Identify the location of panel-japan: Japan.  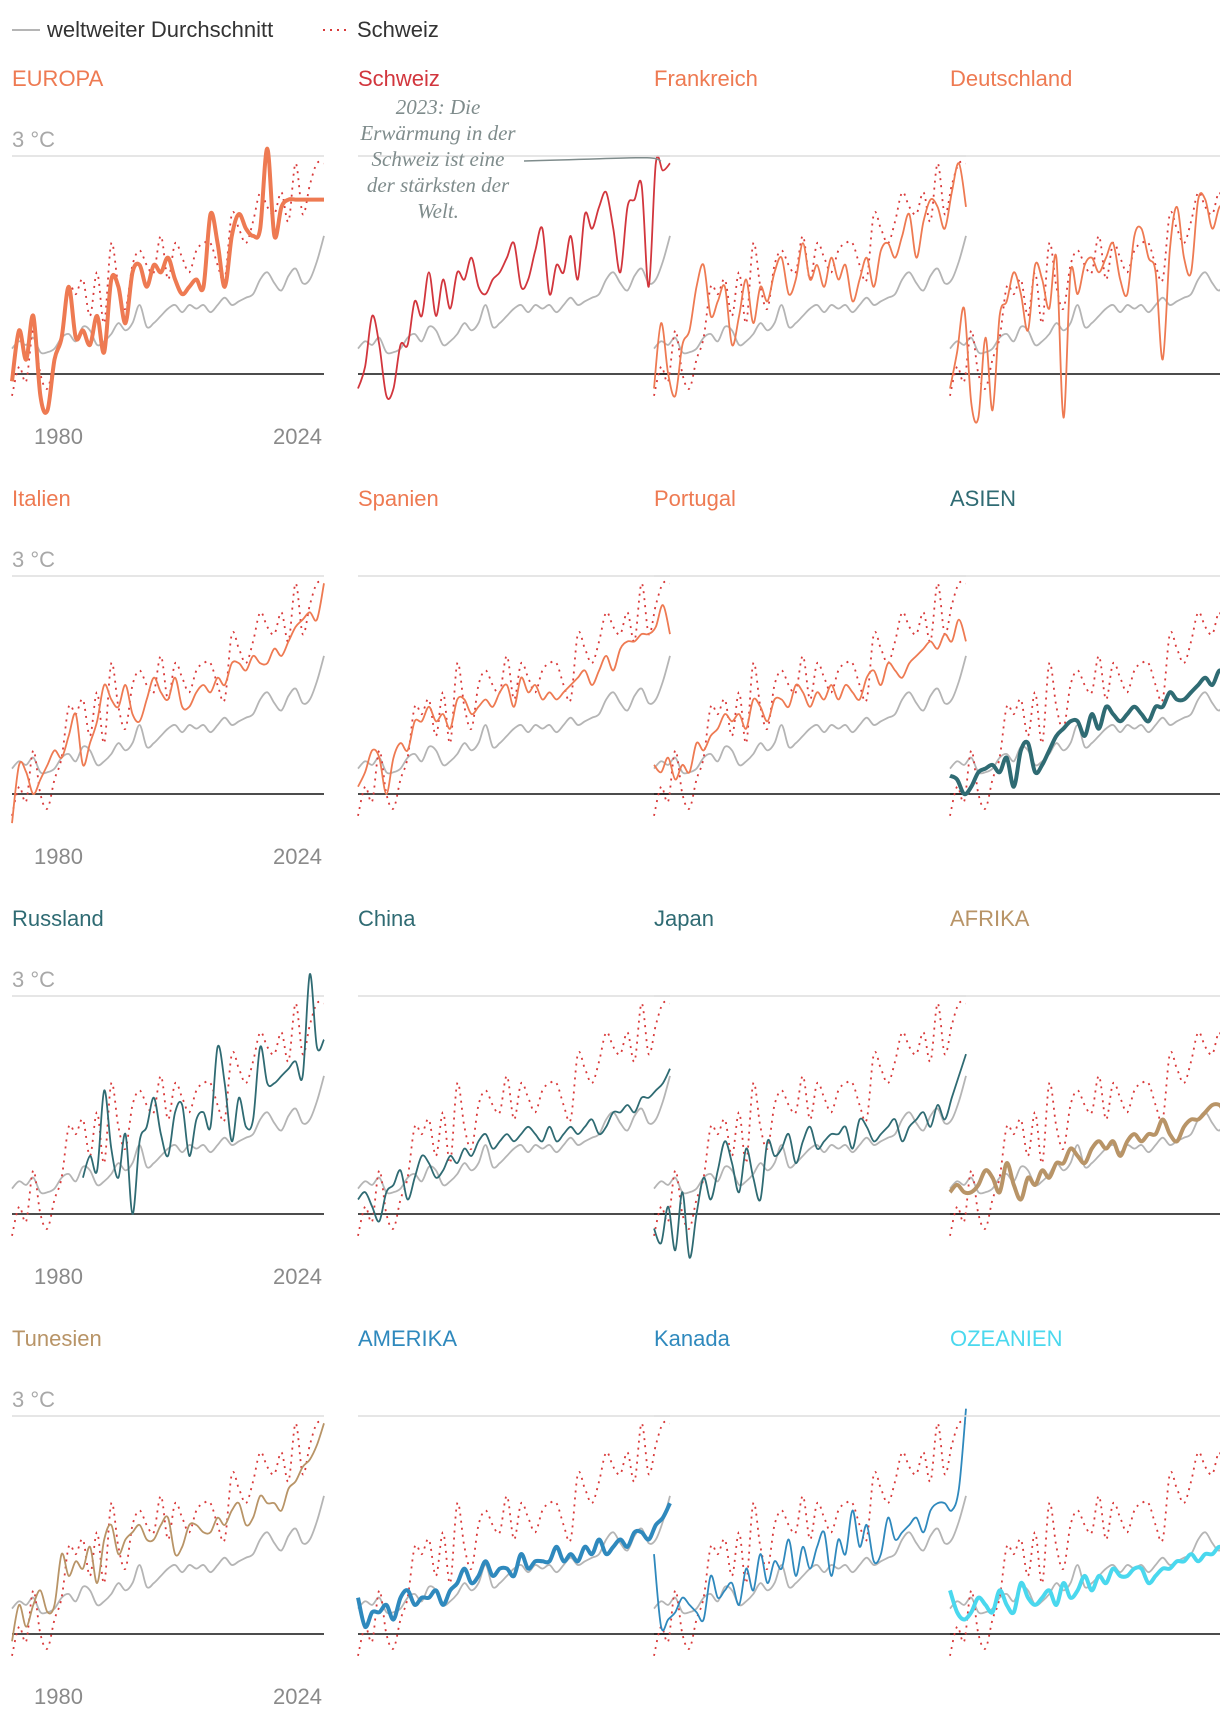
(810, 1082).